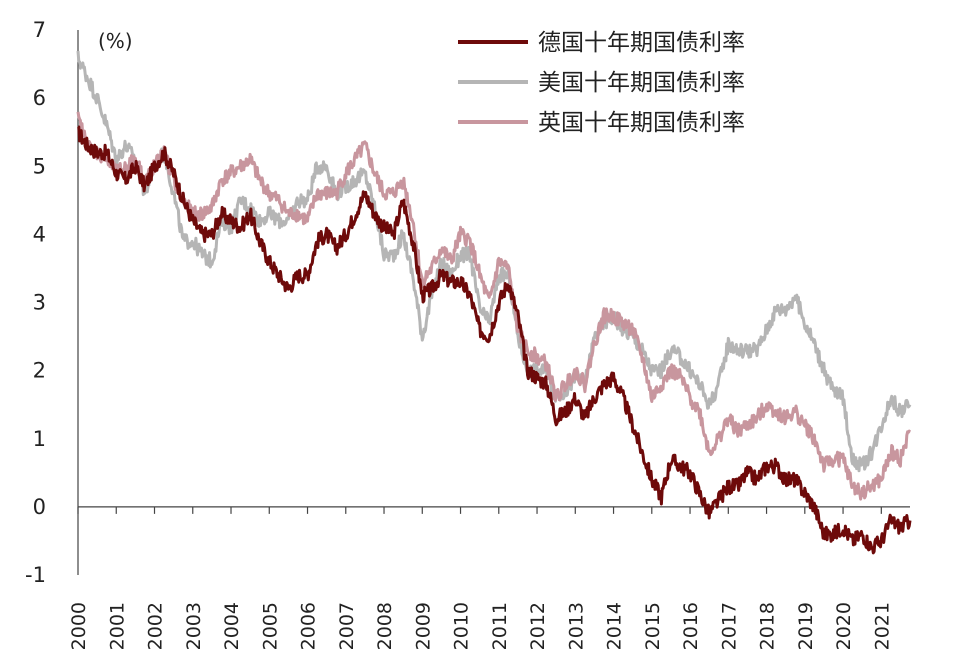 This screenshot has width=960, height=672. Describe the element at coordinates (52, 302) in the screenshot. I see `y-axis: 7 6 5 4 3 2 1 0 -1` at that location.